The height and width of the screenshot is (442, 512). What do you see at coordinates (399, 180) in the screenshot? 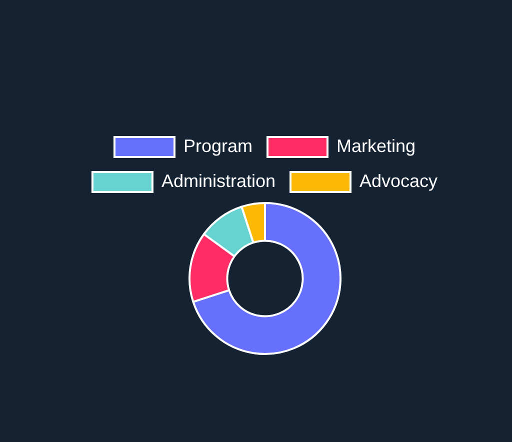
I see `legend-label: Advocacy` at bounding box center [399, 180].